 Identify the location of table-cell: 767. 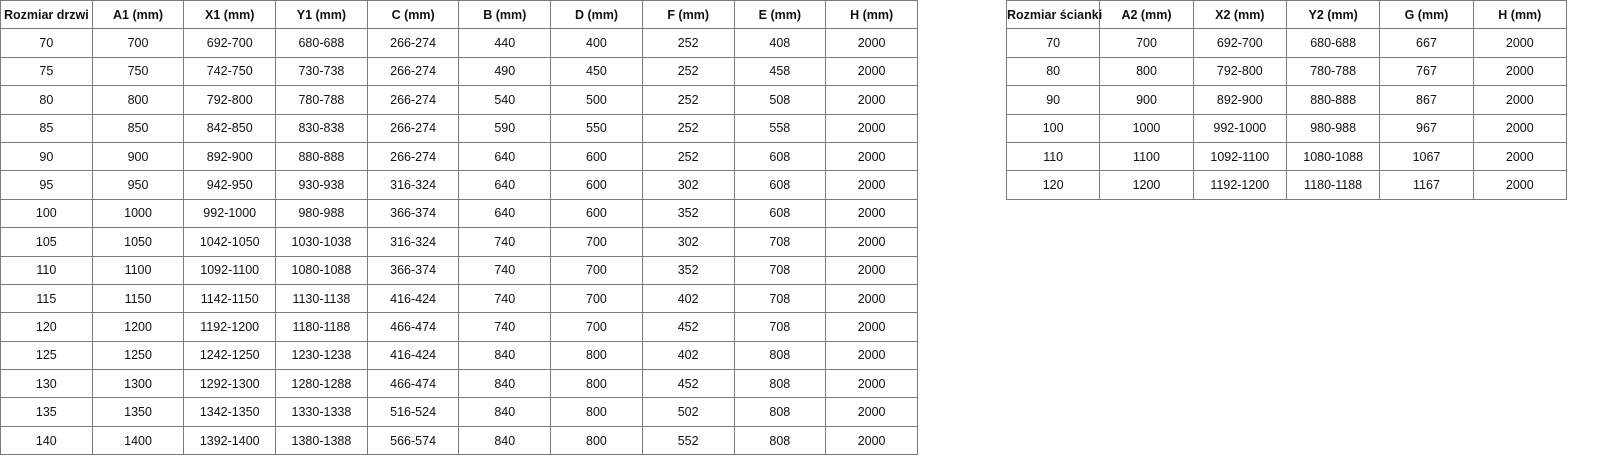
(1426, 71).